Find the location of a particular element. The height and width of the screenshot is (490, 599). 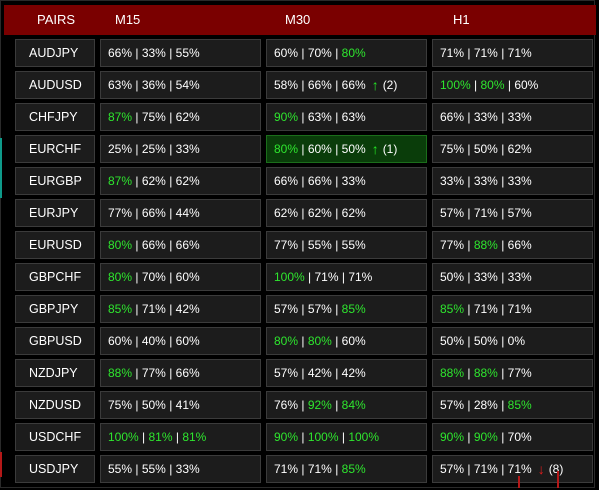

pair-button: USDCHF is located at coordinates (55, 437).